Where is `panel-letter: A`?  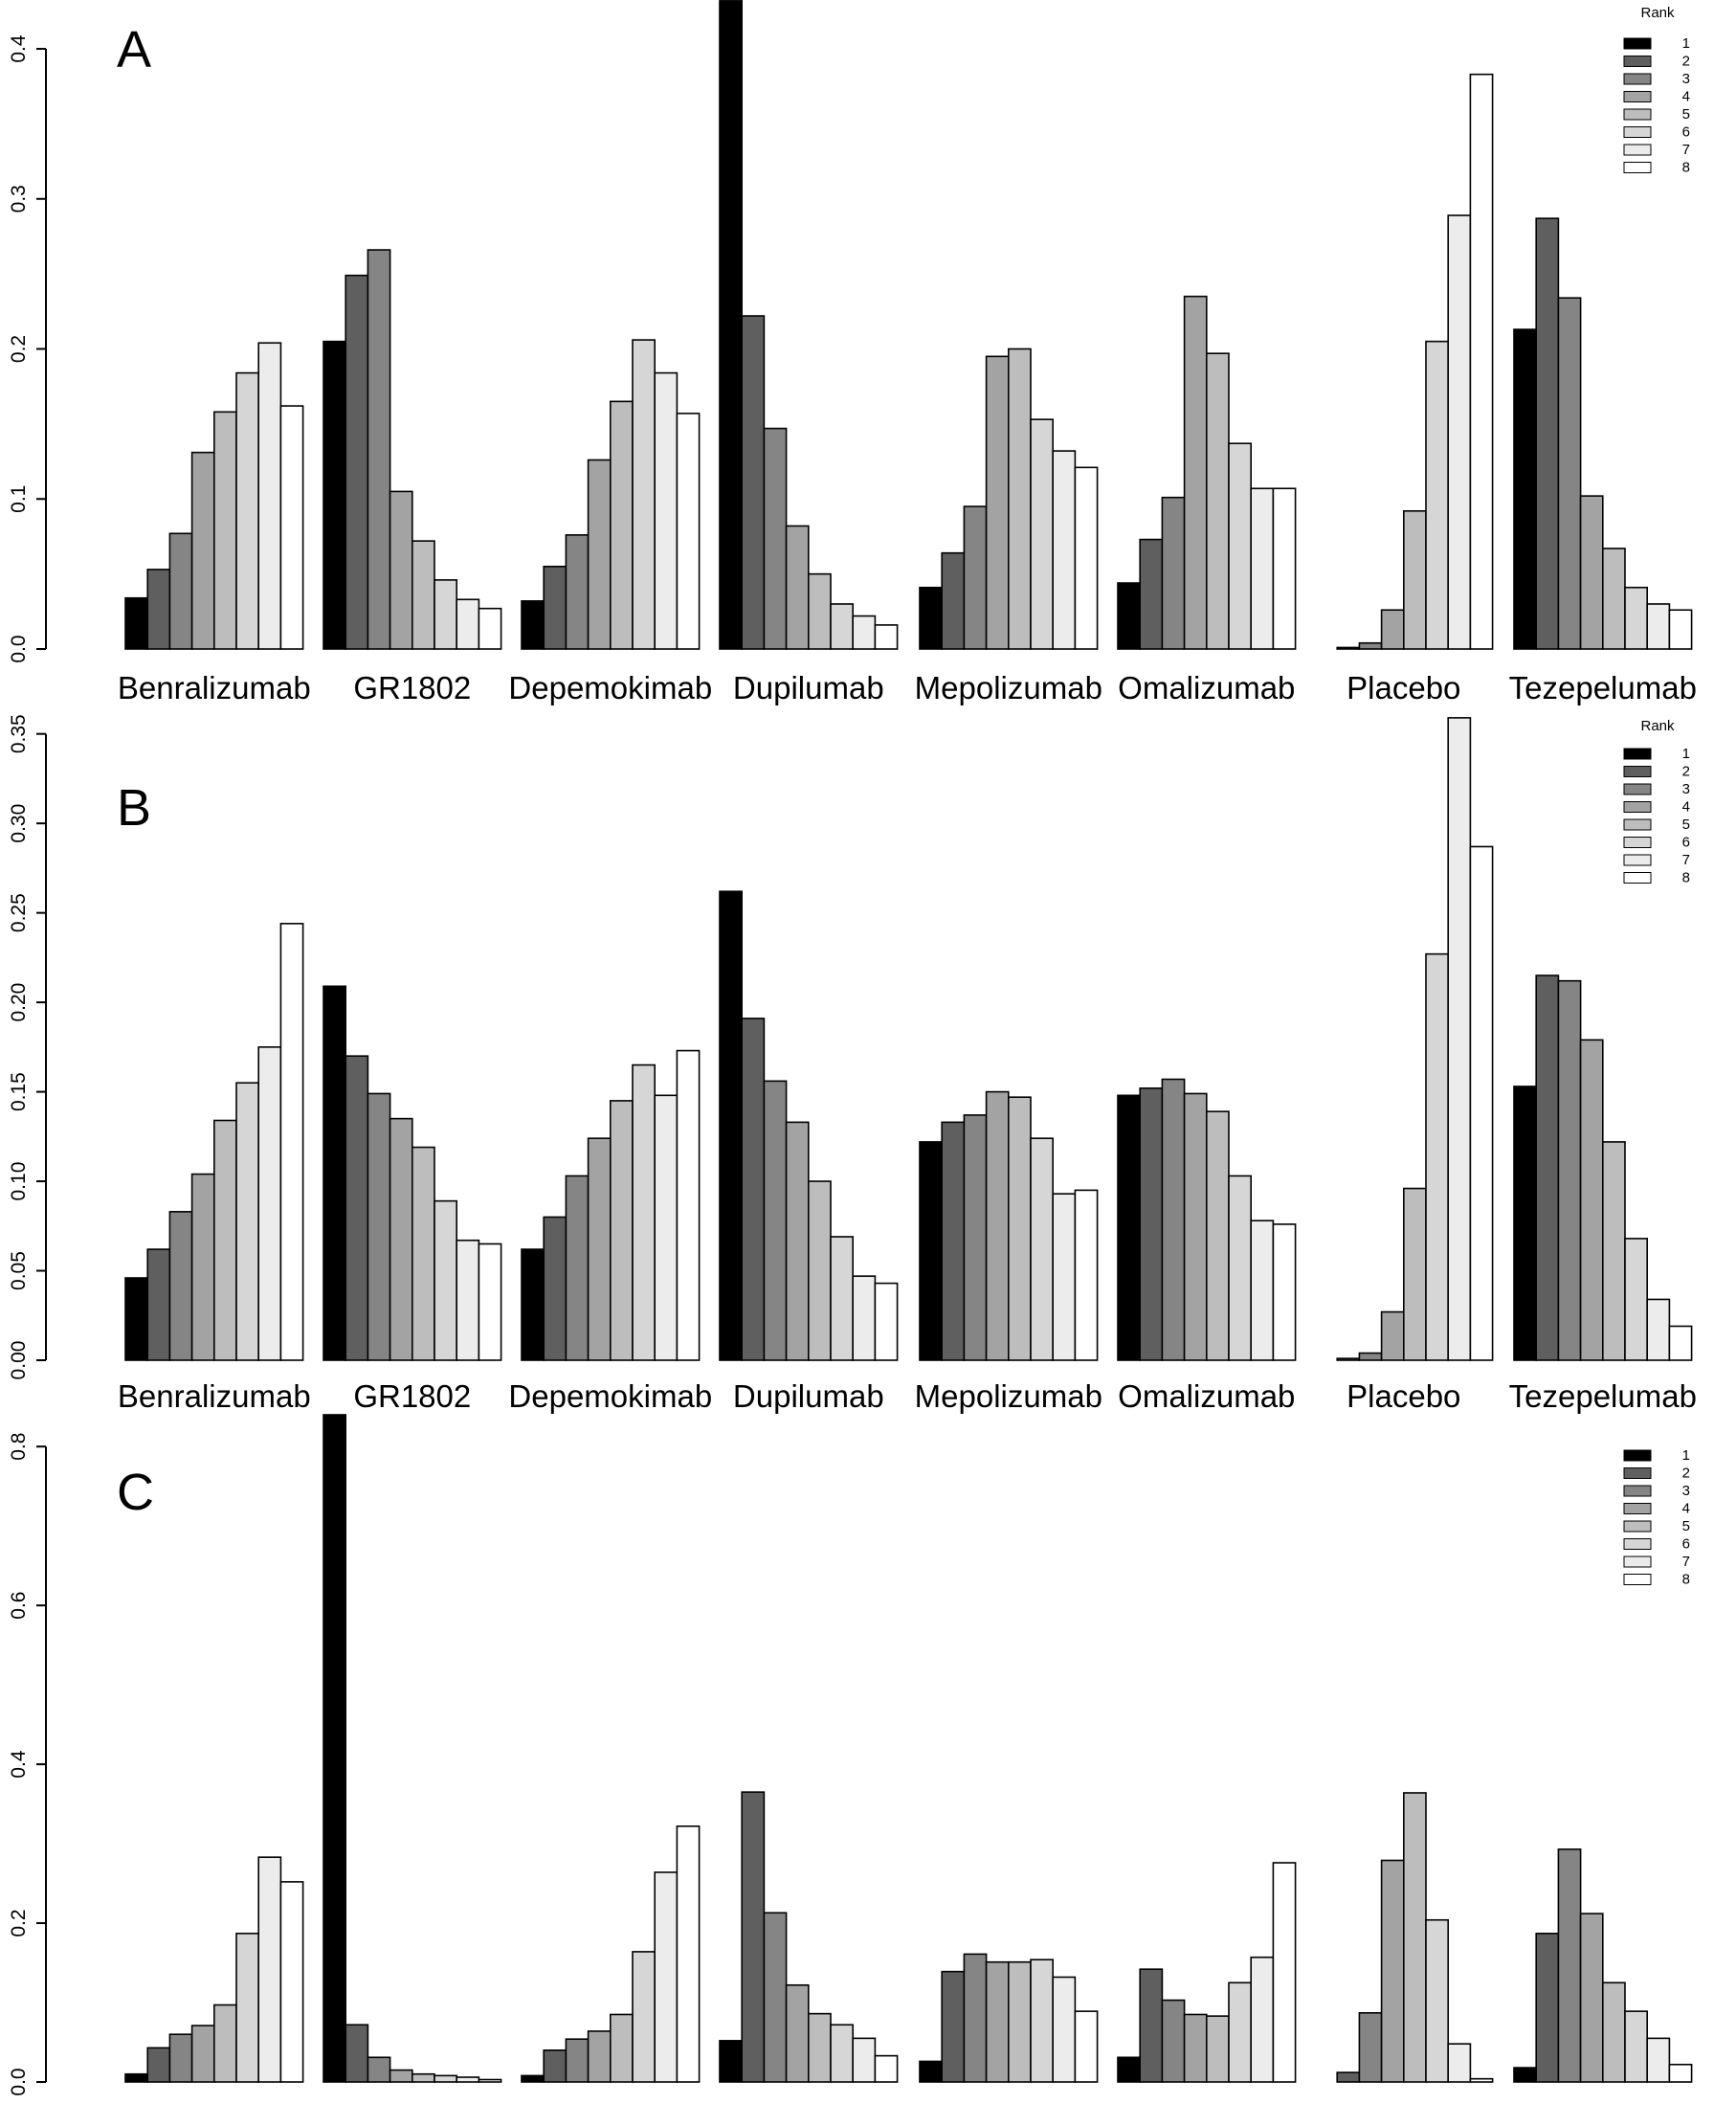 panel-letter: A is located at coordinates (134, 49).